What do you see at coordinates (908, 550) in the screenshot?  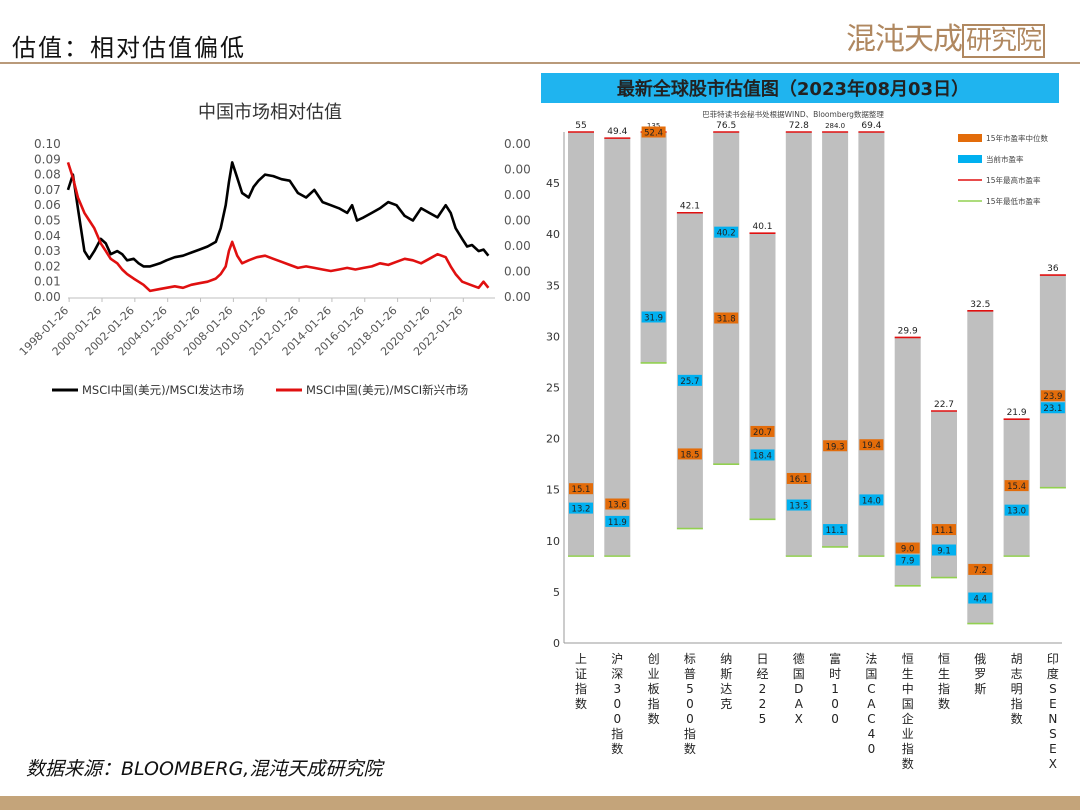 I see `median-value-label: 9.0` at bounding box center [908, 550].